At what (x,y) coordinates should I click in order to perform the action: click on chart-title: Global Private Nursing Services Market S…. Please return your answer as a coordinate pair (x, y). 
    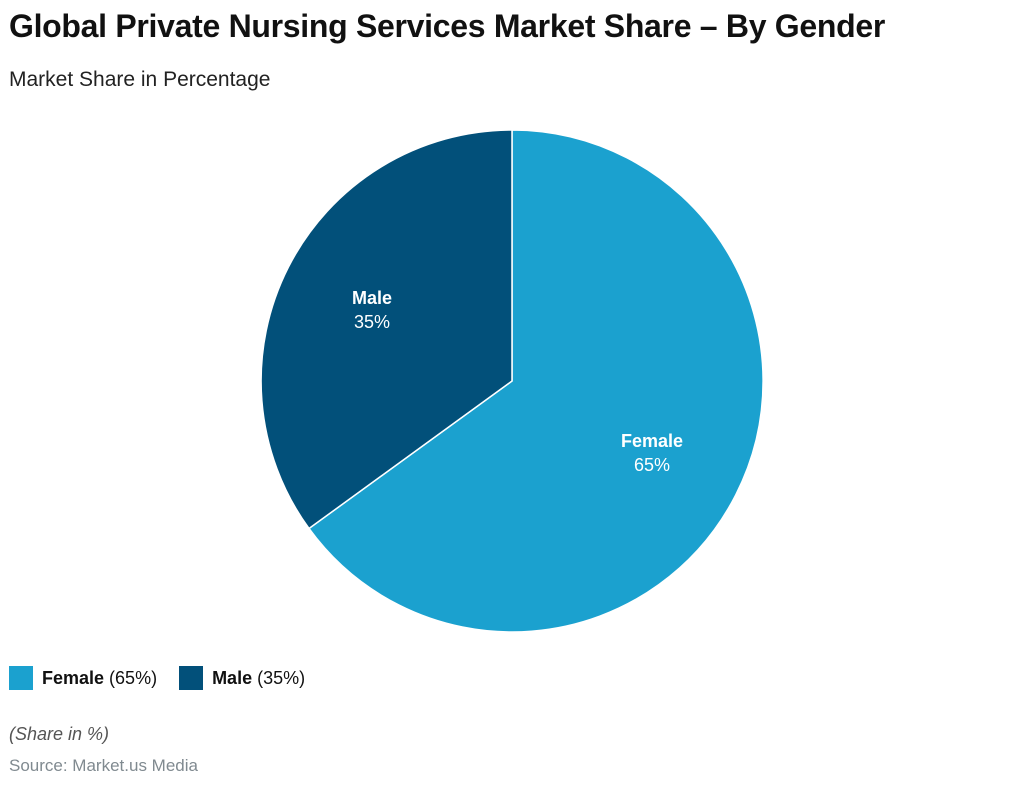
    Looking at the image, I should click on (447, 26).